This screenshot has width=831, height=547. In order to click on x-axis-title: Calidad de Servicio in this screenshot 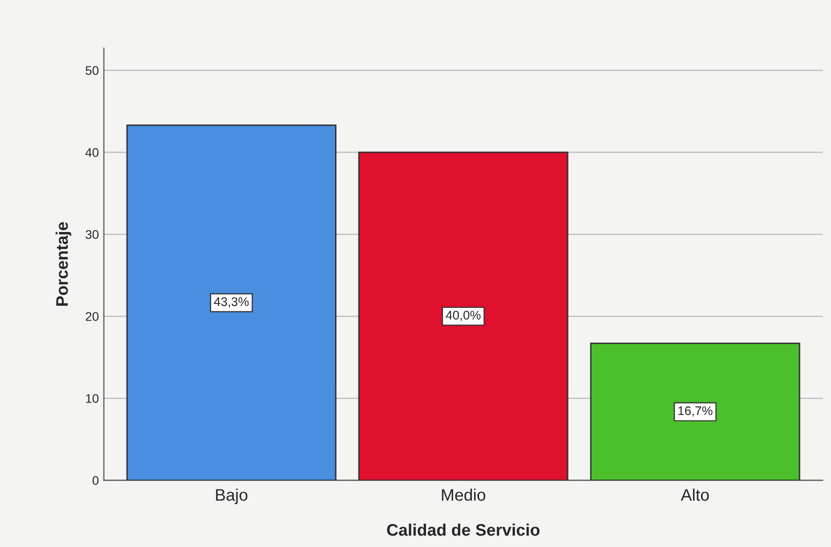, I will do `click(463, 530)`.